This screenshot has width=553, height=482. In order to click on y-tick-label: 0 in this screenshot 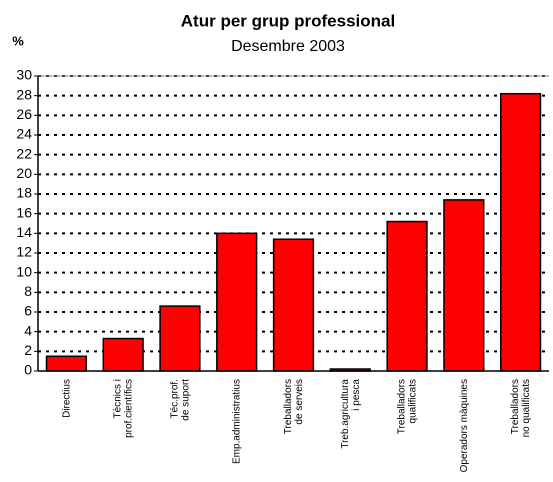, I will do `click(28, 370)`.